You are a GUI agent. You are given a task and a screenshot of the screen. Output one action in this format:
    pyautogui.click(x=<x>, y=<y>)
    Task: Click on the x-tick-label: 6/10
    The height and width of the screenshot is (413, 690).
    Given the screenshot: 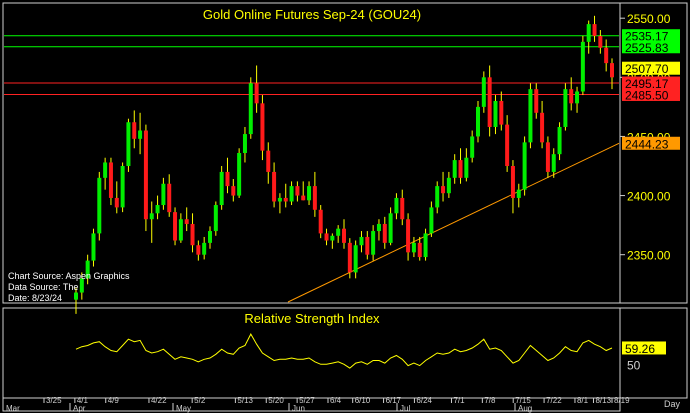 What is the action you would take?
    pyautogui.click(x=363, y=400)
    